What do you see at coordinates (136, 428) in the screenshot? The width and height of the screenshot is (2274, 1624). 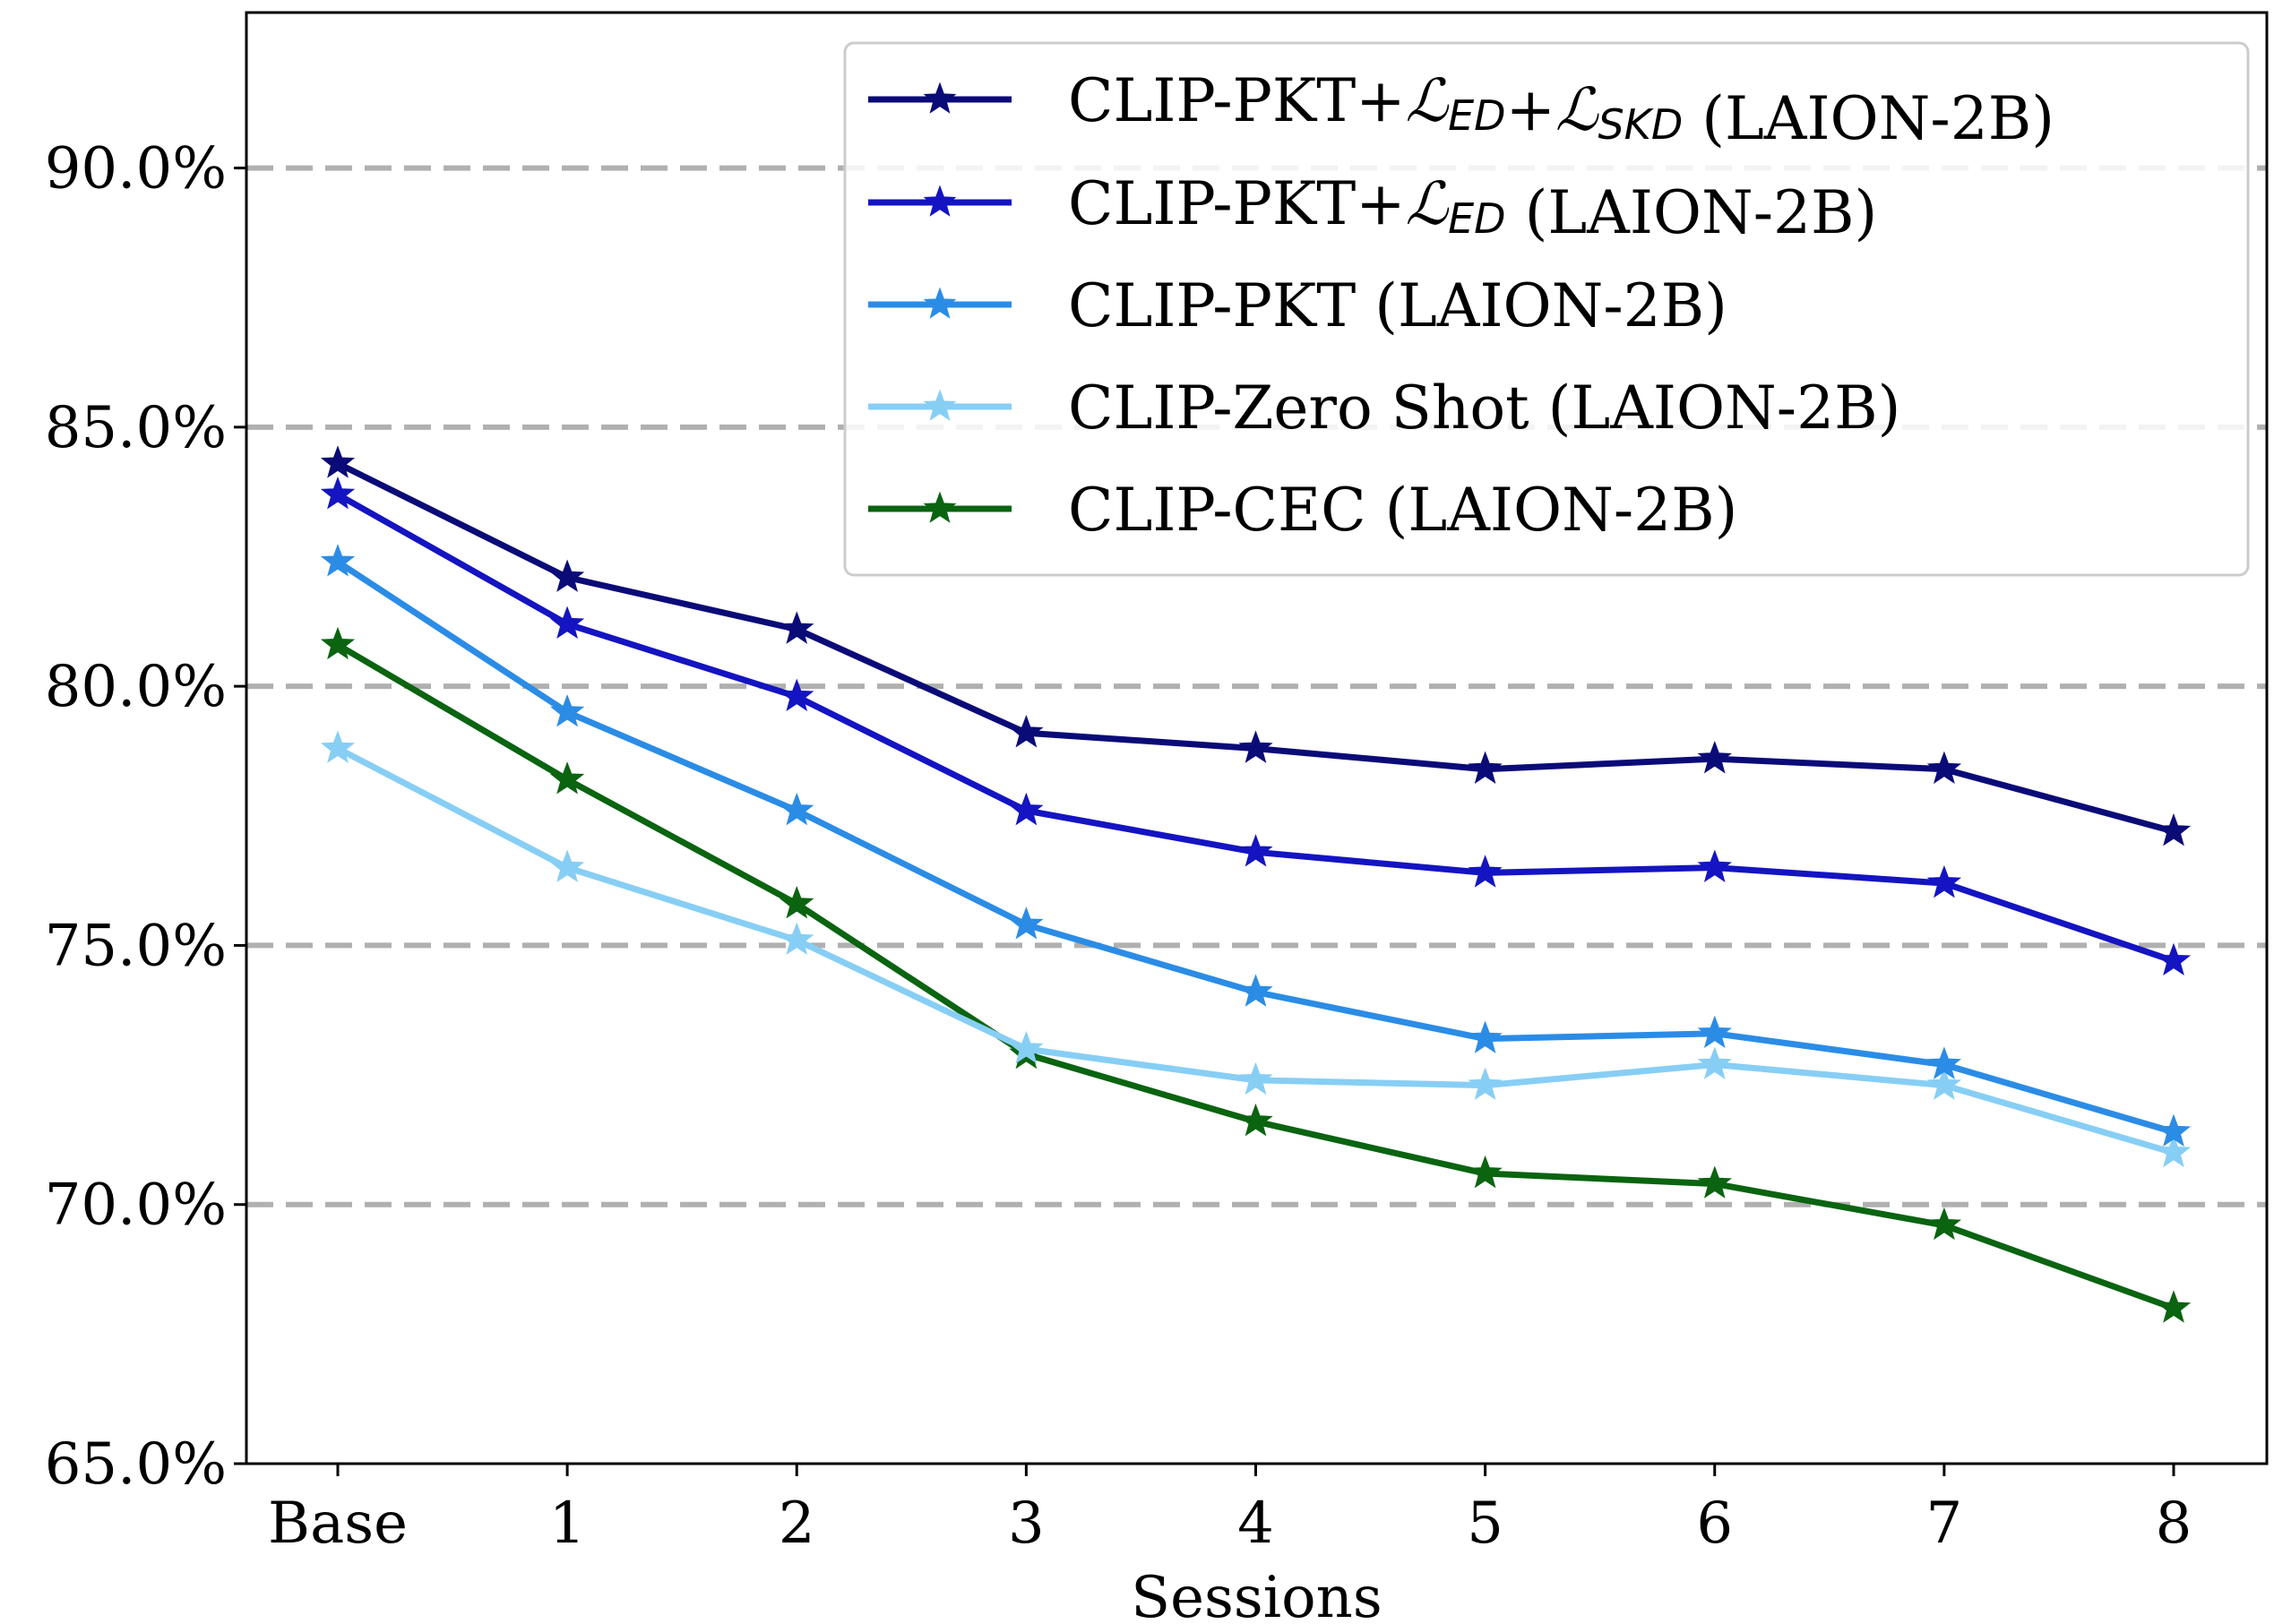 I see `y-tick-label: 85.0%` at bounding box center [136, 428].